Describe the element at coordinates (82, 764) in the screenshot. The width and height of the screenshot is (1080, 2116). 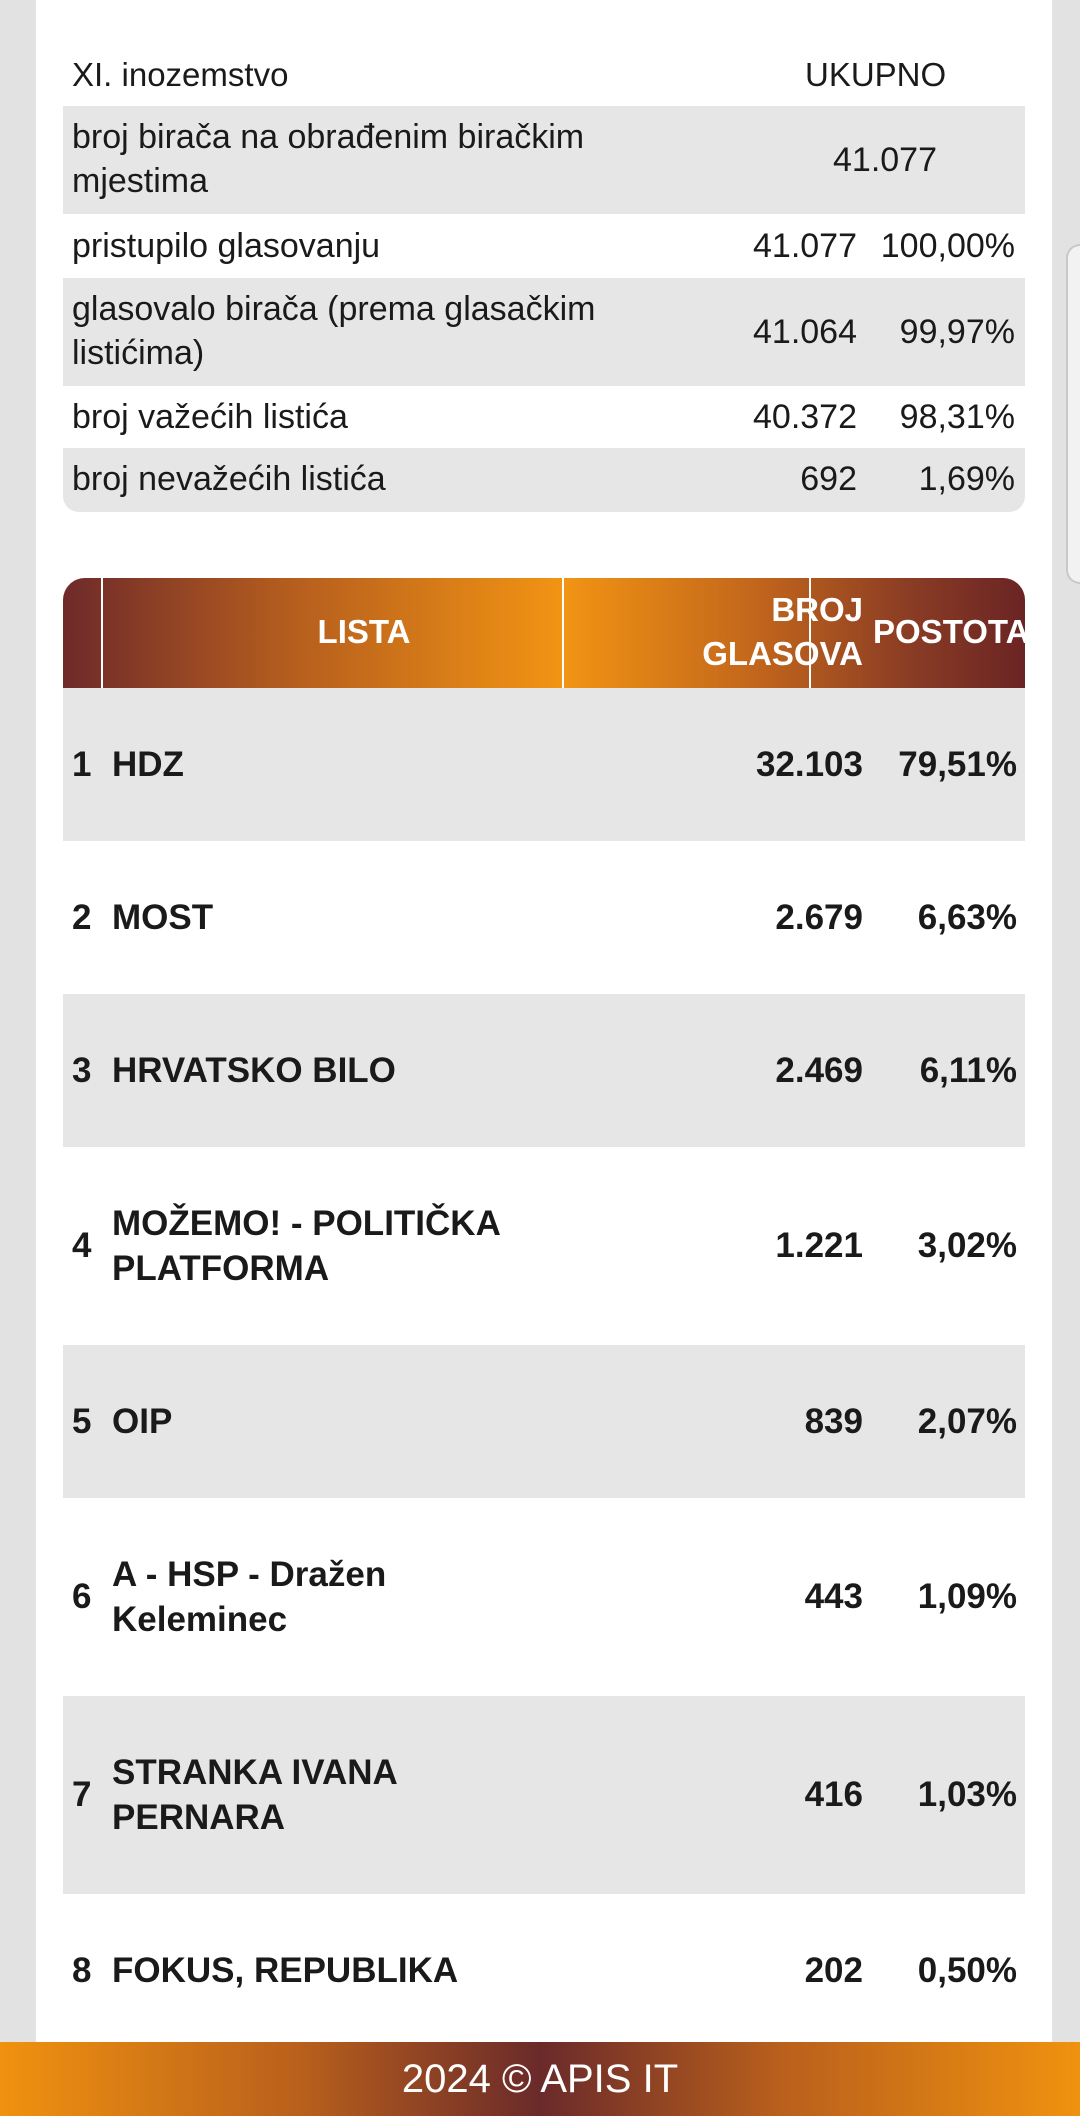
I see `row-number: 1` at that location.